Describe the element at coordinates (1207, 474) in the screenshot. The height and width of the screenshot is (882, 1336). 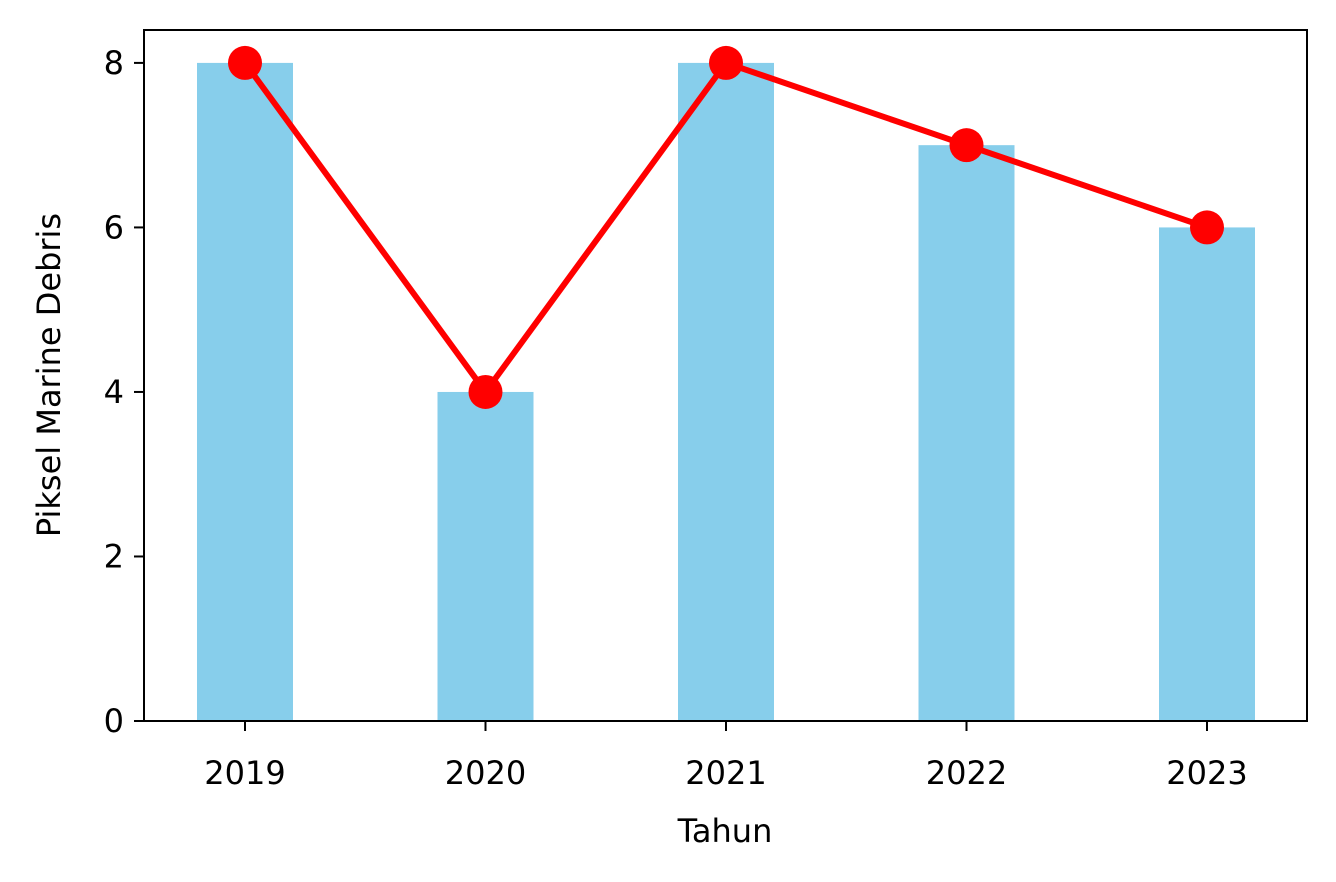
I see `bar-2023` at that location.